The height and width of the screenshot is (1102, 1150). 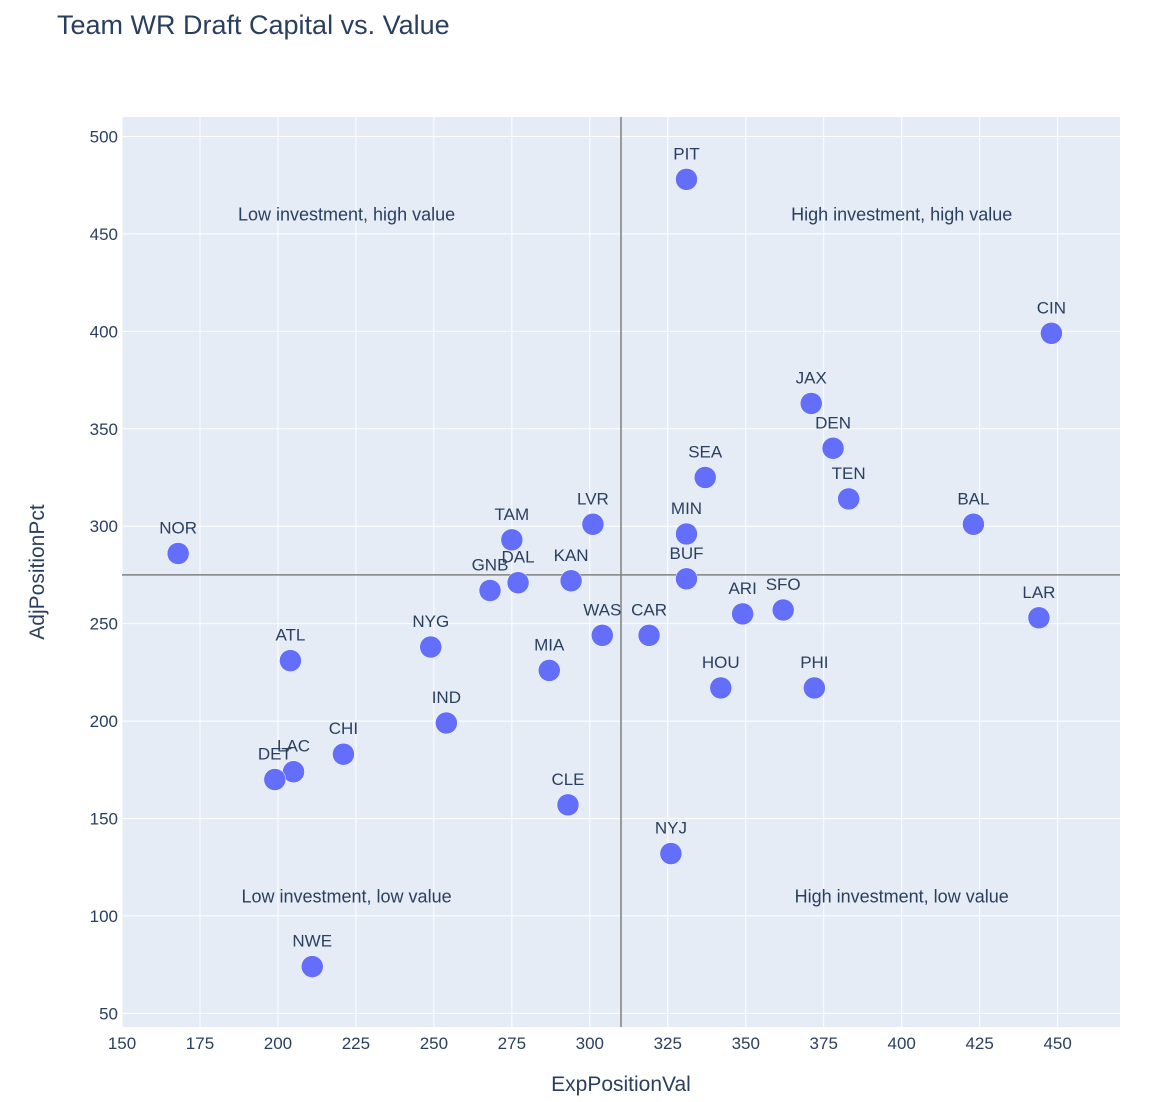 I want to click on data-point-bal: BAL, so click(x=973, y=512).